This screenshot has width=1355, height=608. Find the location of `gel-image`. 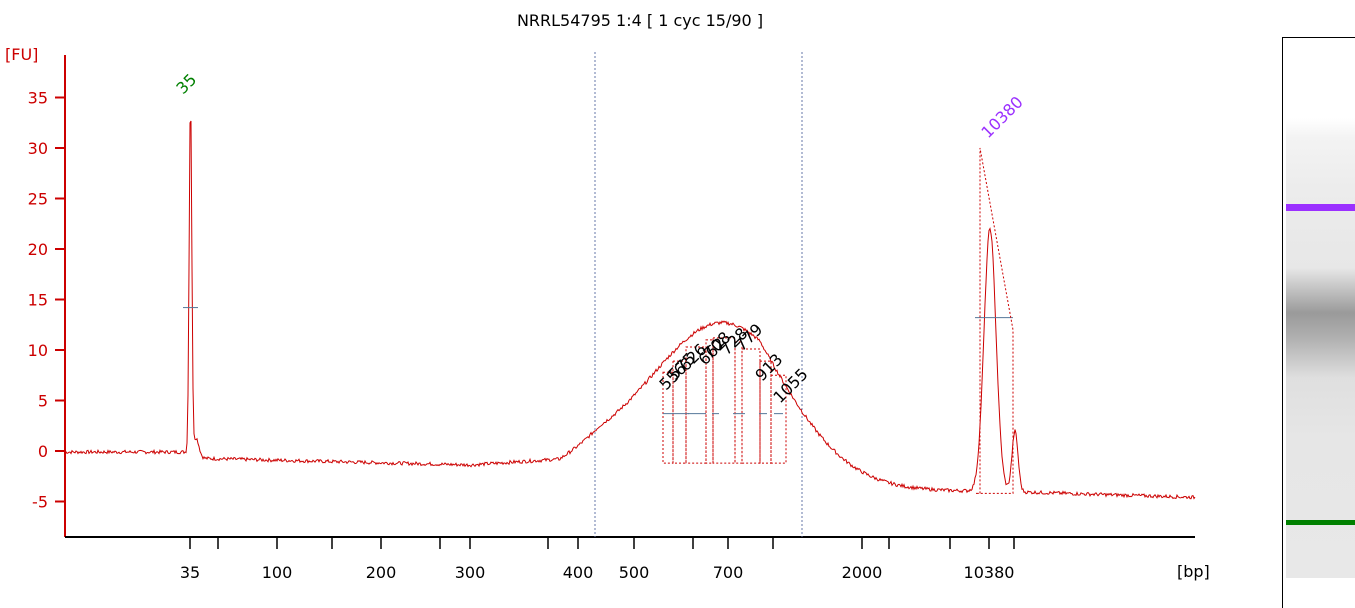

gel-image is located at coordinates (1318, 322).